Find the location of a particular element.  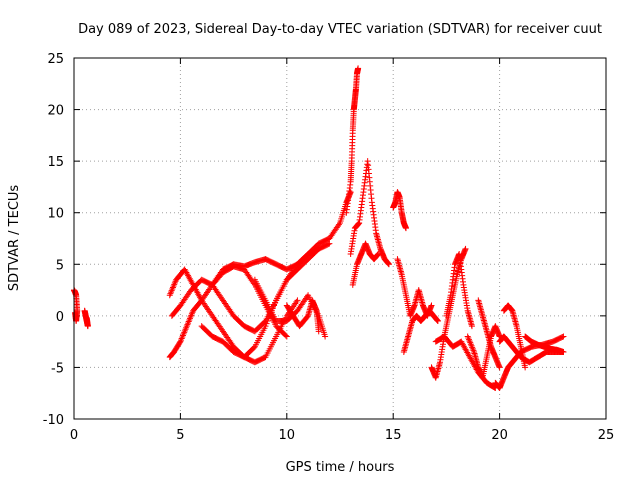

series-arc23 is located at coordinates (514, 336).